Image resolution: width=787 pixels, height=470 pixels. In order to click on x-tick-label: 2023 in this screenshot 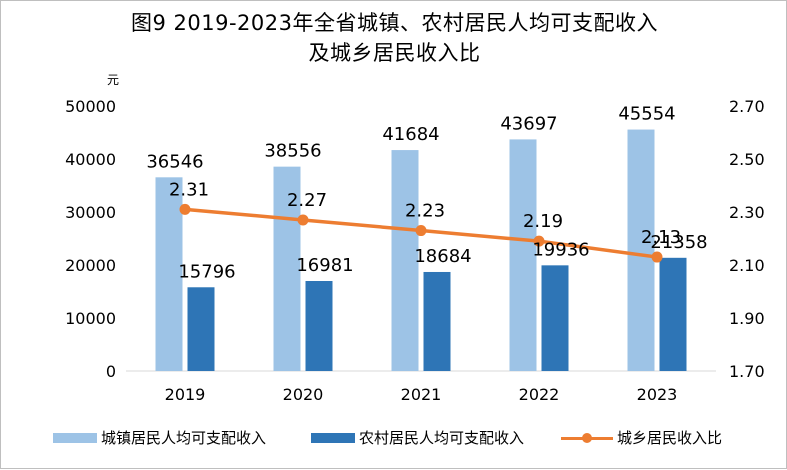, I will do `click(657, 394)`.